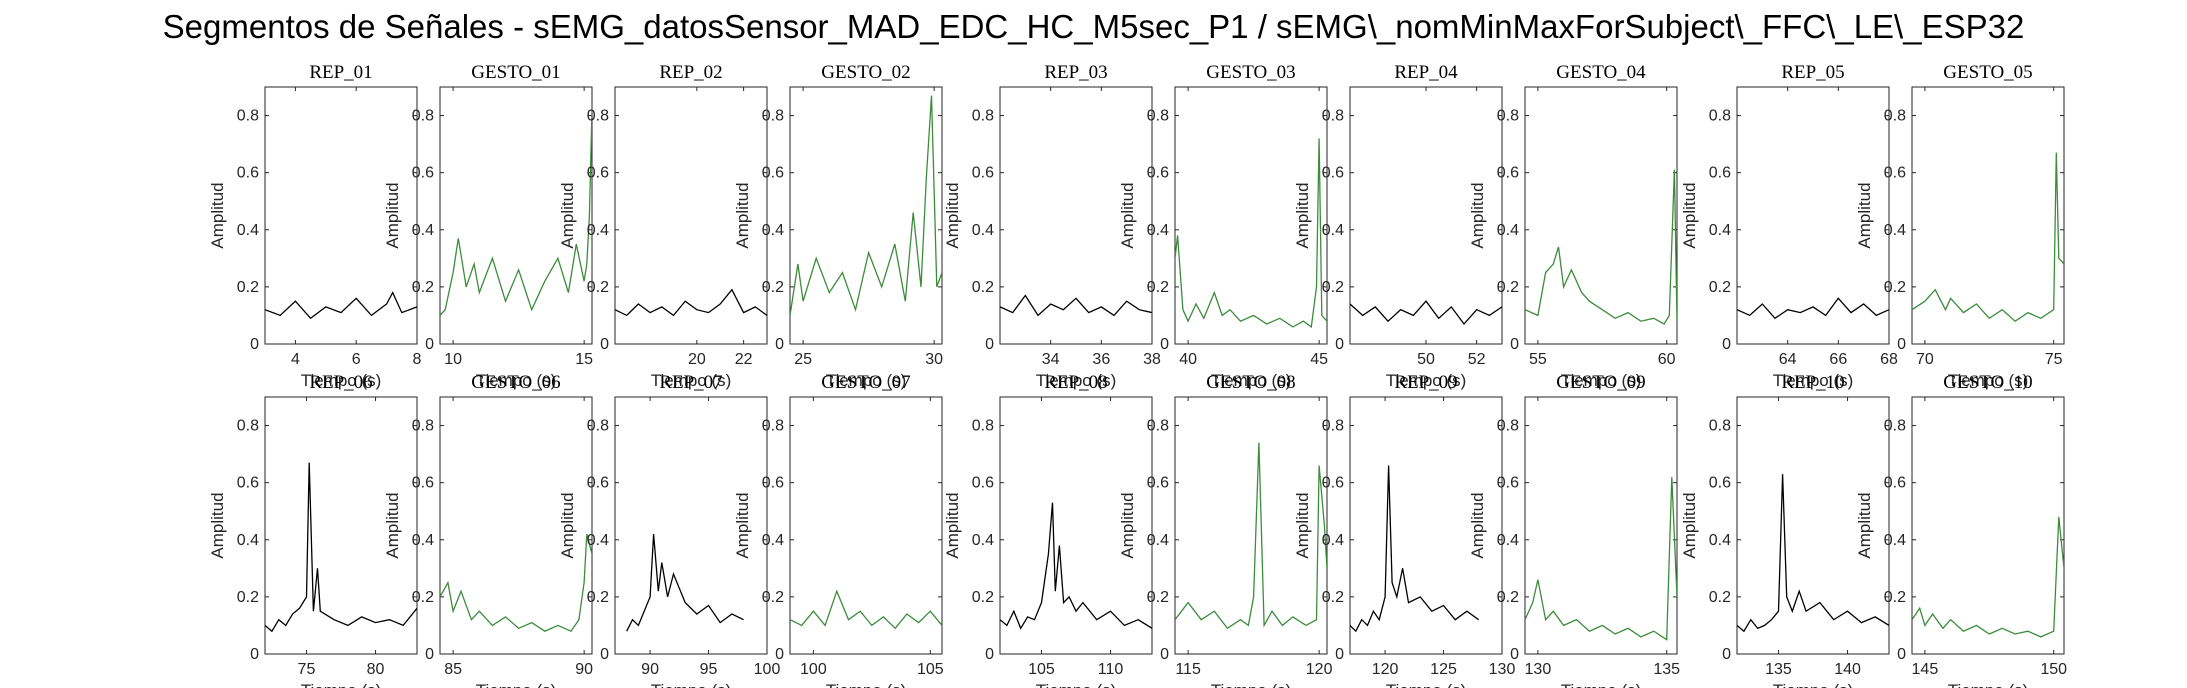 The height and width of the screenshot is (688, 2187). What do you see at coordinates (1987, 72) in the screenshot?
I see `subplot-title: GESTO_05` at bounding box center [1987, 72].